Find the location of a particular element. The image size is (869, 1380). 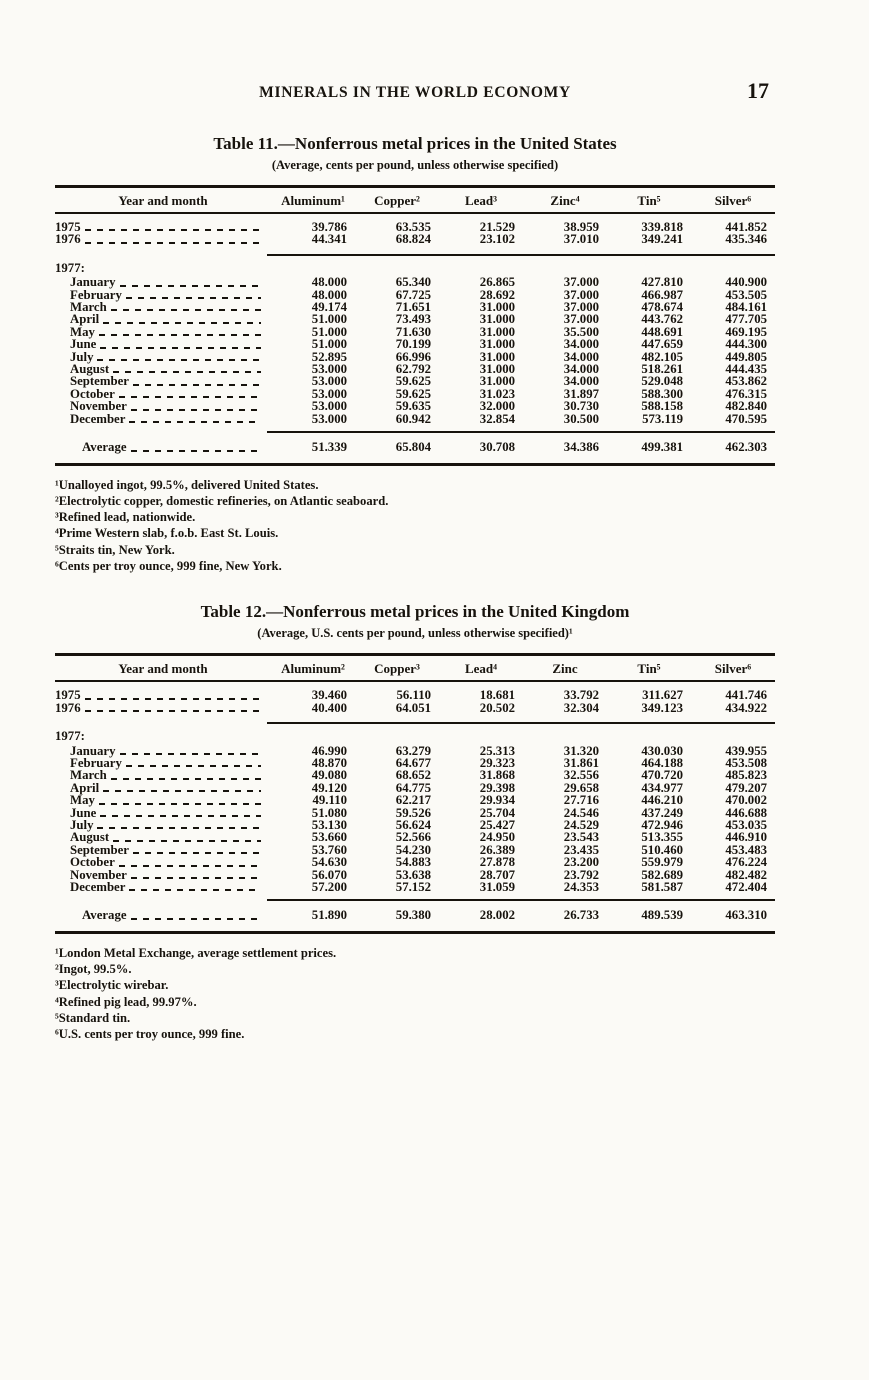

cell-value: 446.210 is located at coordinates (662, 800).